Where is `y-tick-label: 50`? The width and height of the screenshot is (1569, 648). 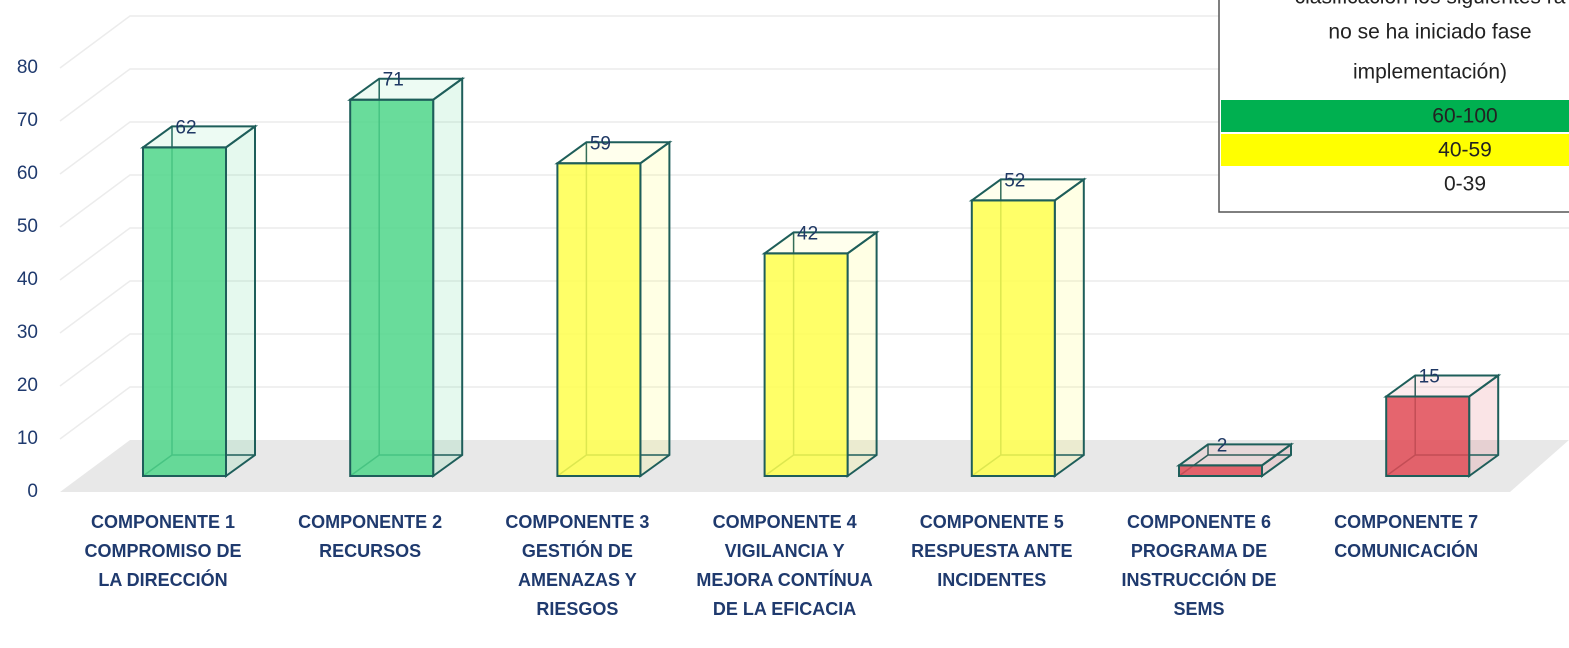
y-tick-label: 50 is located at coordinates (27, 226).